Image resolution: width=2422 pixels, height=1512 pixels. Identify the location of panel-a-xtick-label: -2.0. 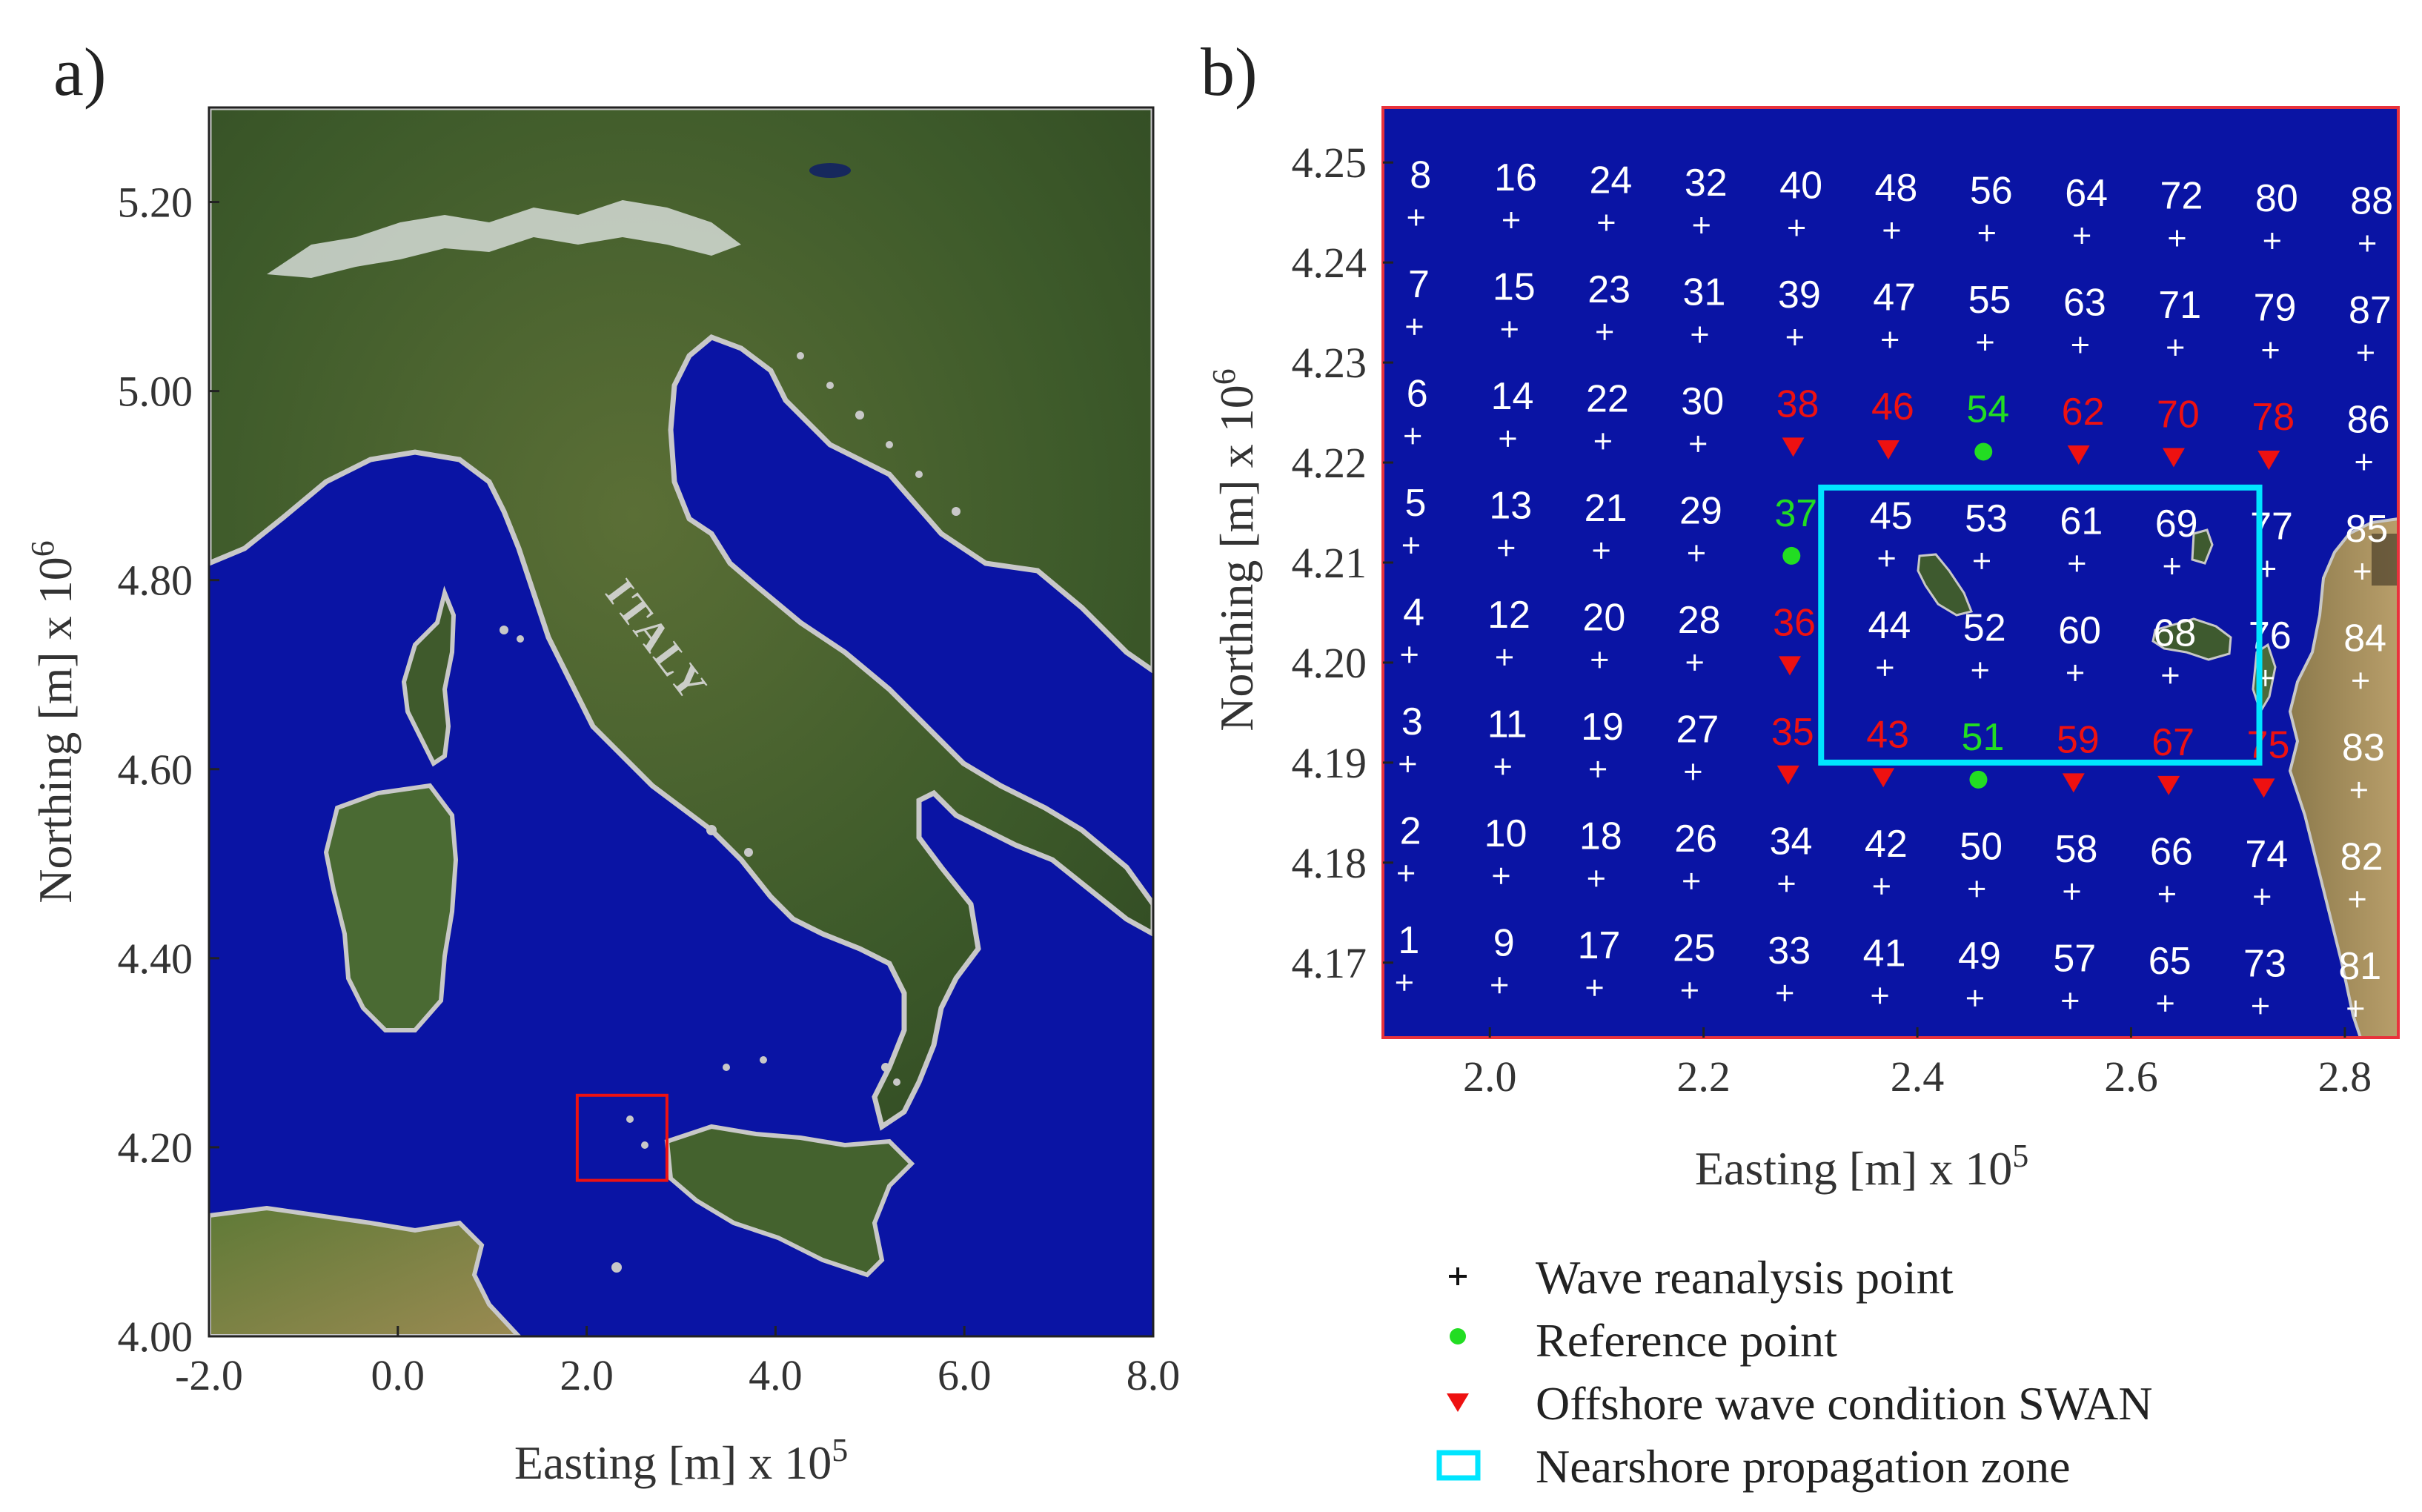
(209, 1375).